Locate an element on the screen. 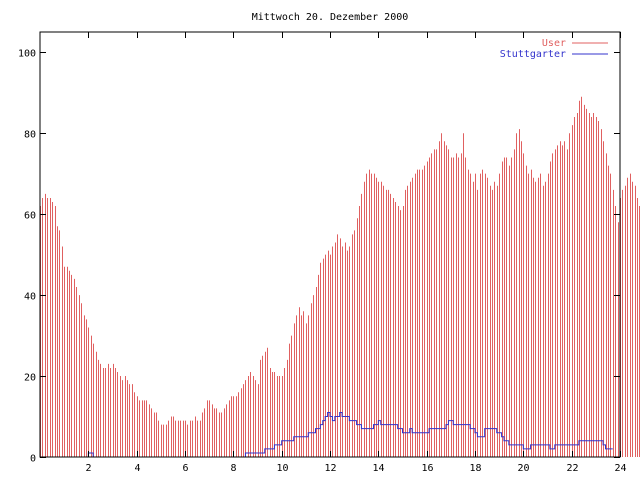 The width and height of the screenshot is (640, 480). y-tick-label: 40 is located at coordinates (30, 297).